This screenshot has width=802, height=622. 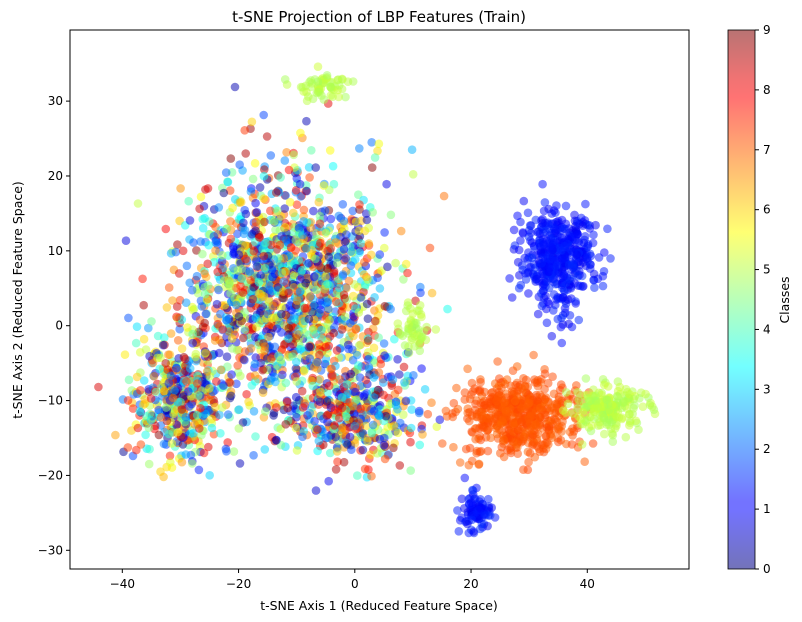 I want to click on y-tick-label: −10, so click(x=50, y=401).